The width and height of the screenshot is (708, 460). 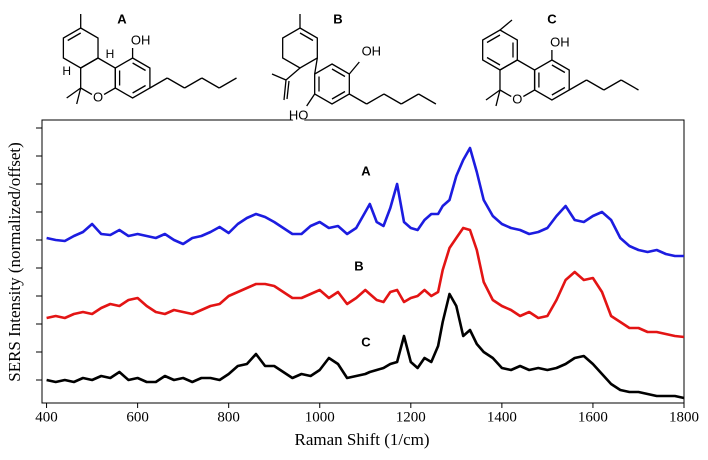 What do you see at coordinates (411, 417) in the screenshot?
I see `x-tick-label: 1200` at bounding box center [411, 417].